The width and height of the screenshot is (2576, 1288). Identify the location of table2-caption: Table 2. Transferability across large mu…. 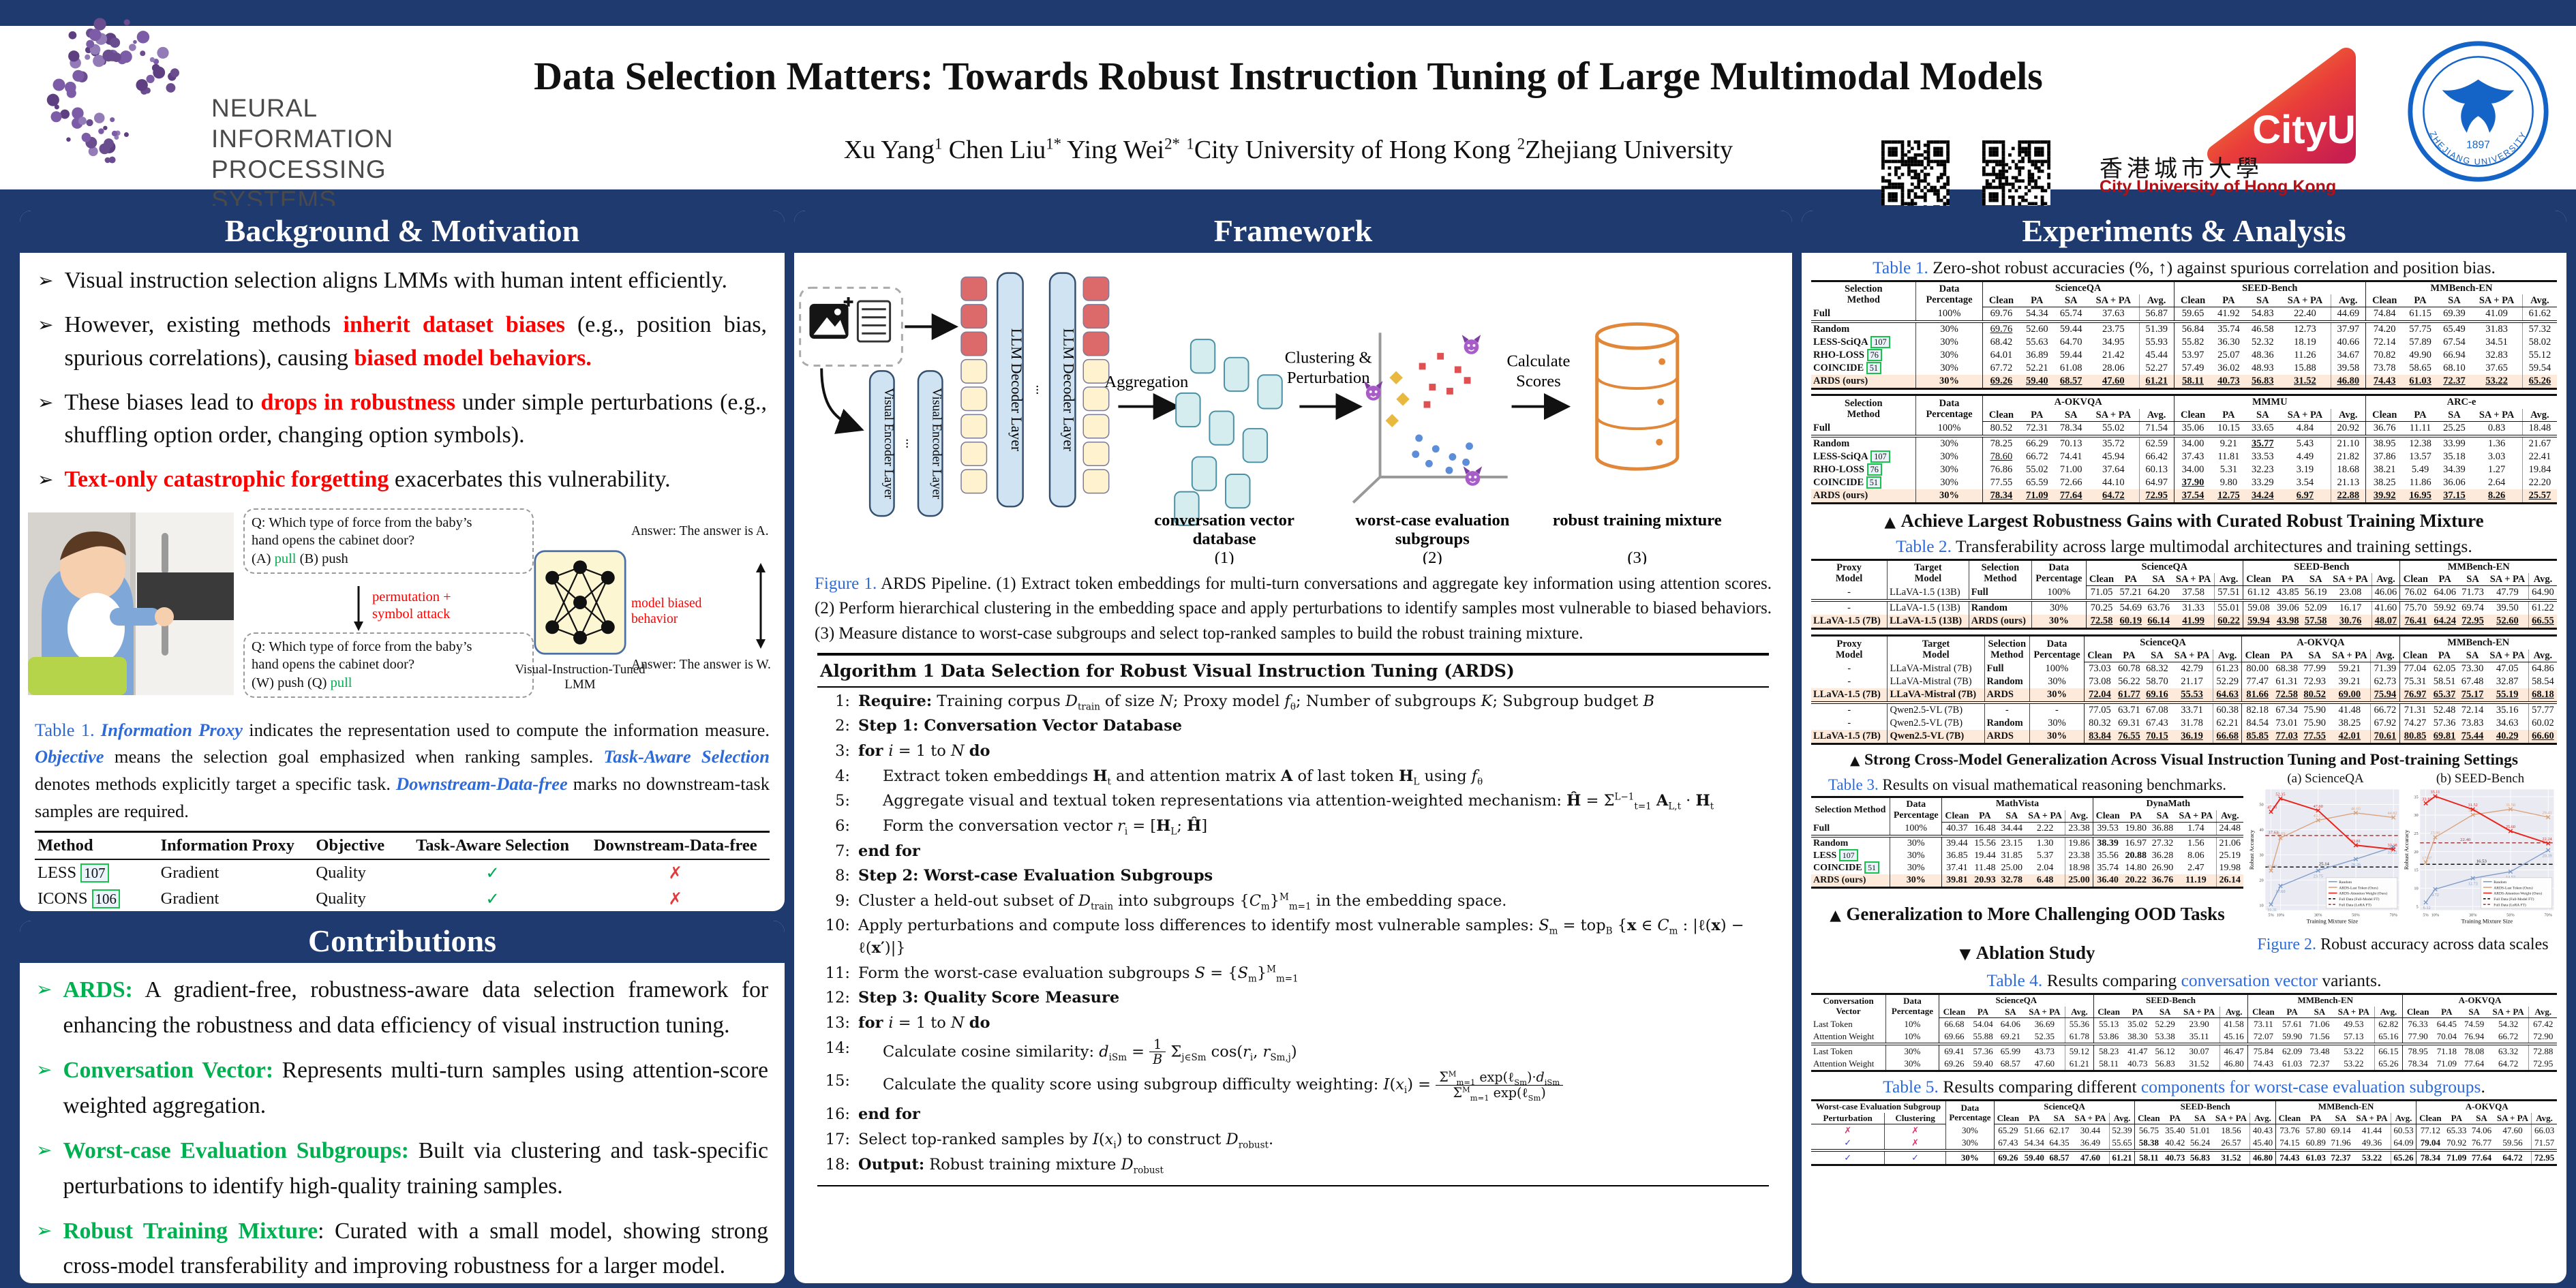
(2184, 546).